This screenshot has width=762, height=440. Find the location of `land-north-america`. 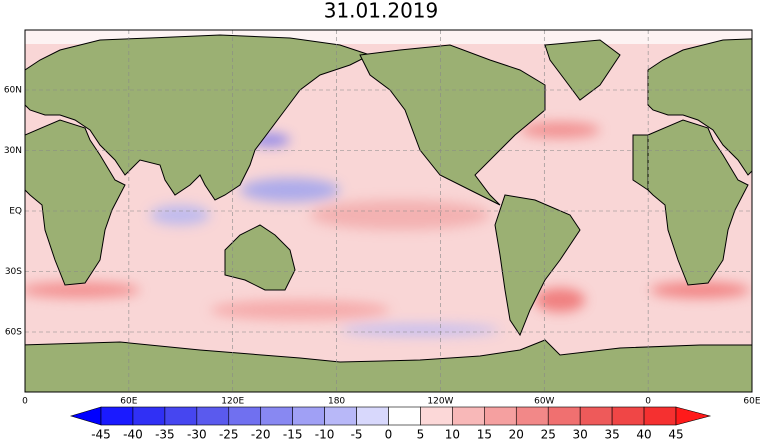

land-north-america is located at coordinates (452, 125).